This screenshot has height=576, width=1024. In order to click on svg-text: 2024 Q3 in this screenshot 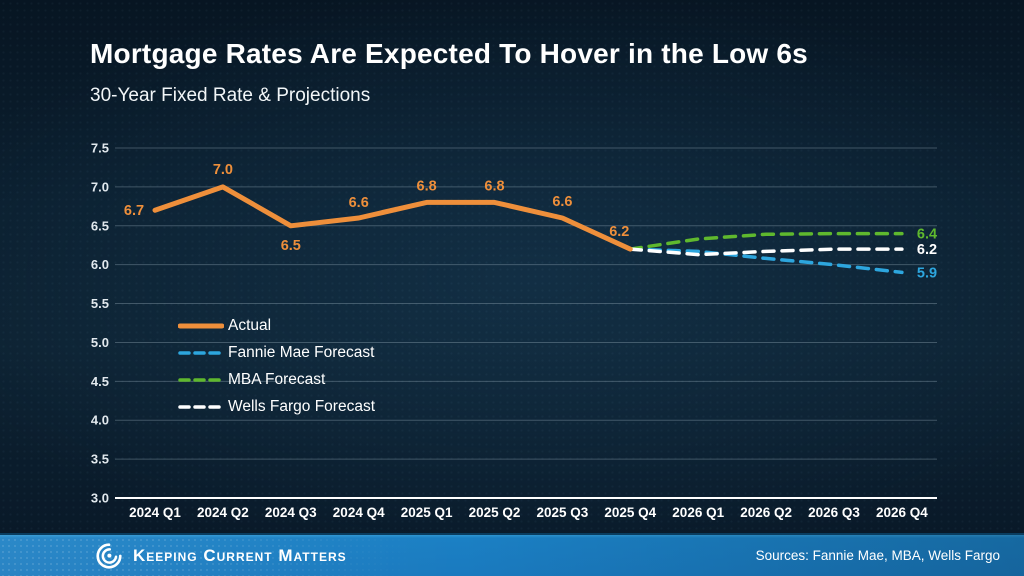, I will do `click(291, 512)`.